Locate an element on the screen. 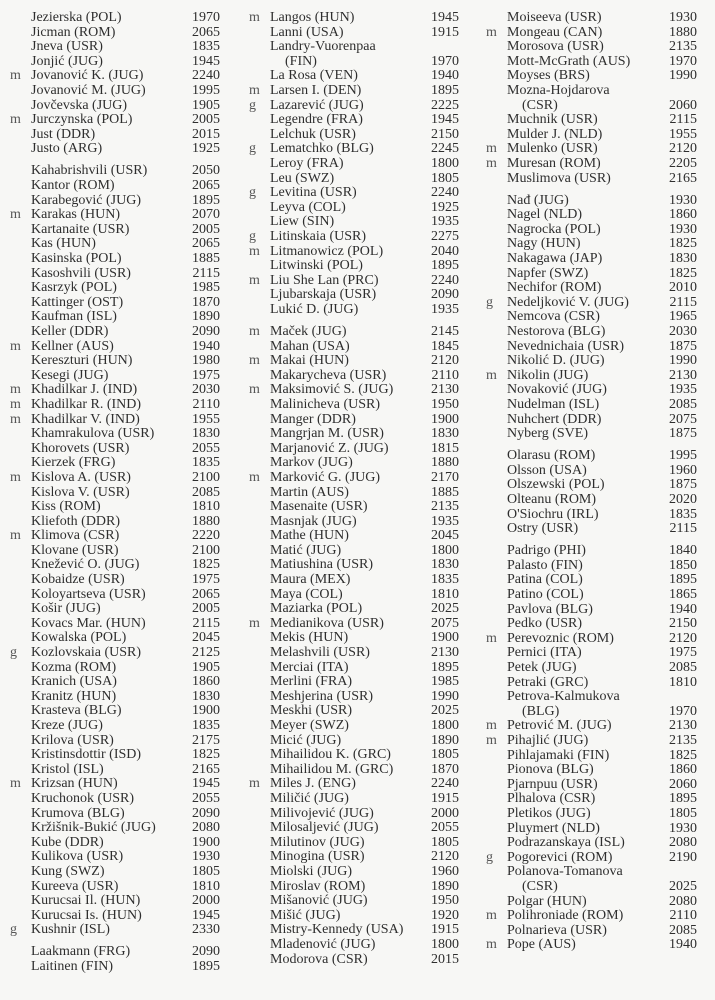 The height and width of the screenshot is (1000, 715). player-name: Klimova (CSR) is located at coordinates (75, 536).